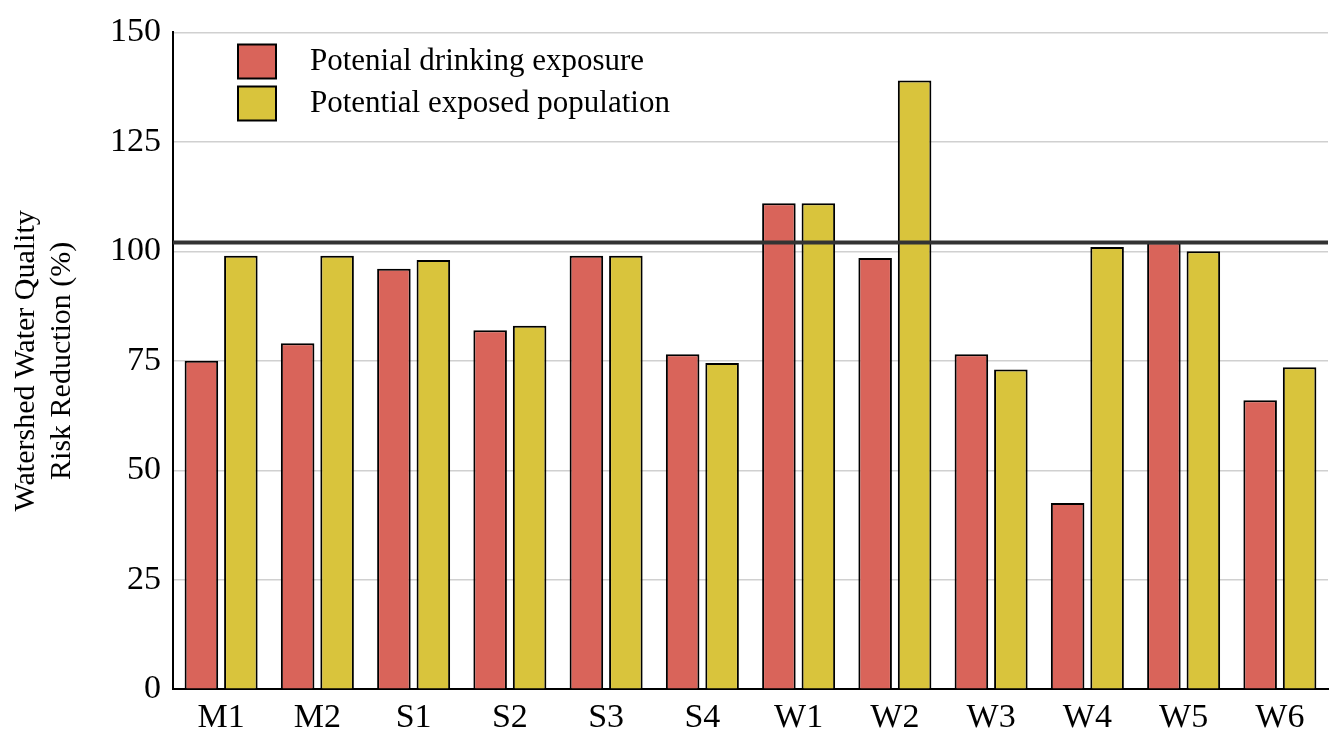 This screenshot has height=746, width=1330. What do you see at coordinates (144, 468) in the screenshot?
I see `y-tick-label: 50` at bounding box center [144, 468].